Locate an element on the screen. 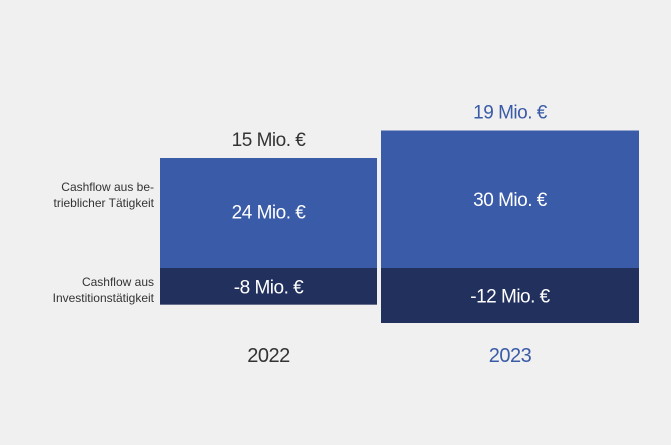  bar-operating-2023 is located at coordinates (510, 199).